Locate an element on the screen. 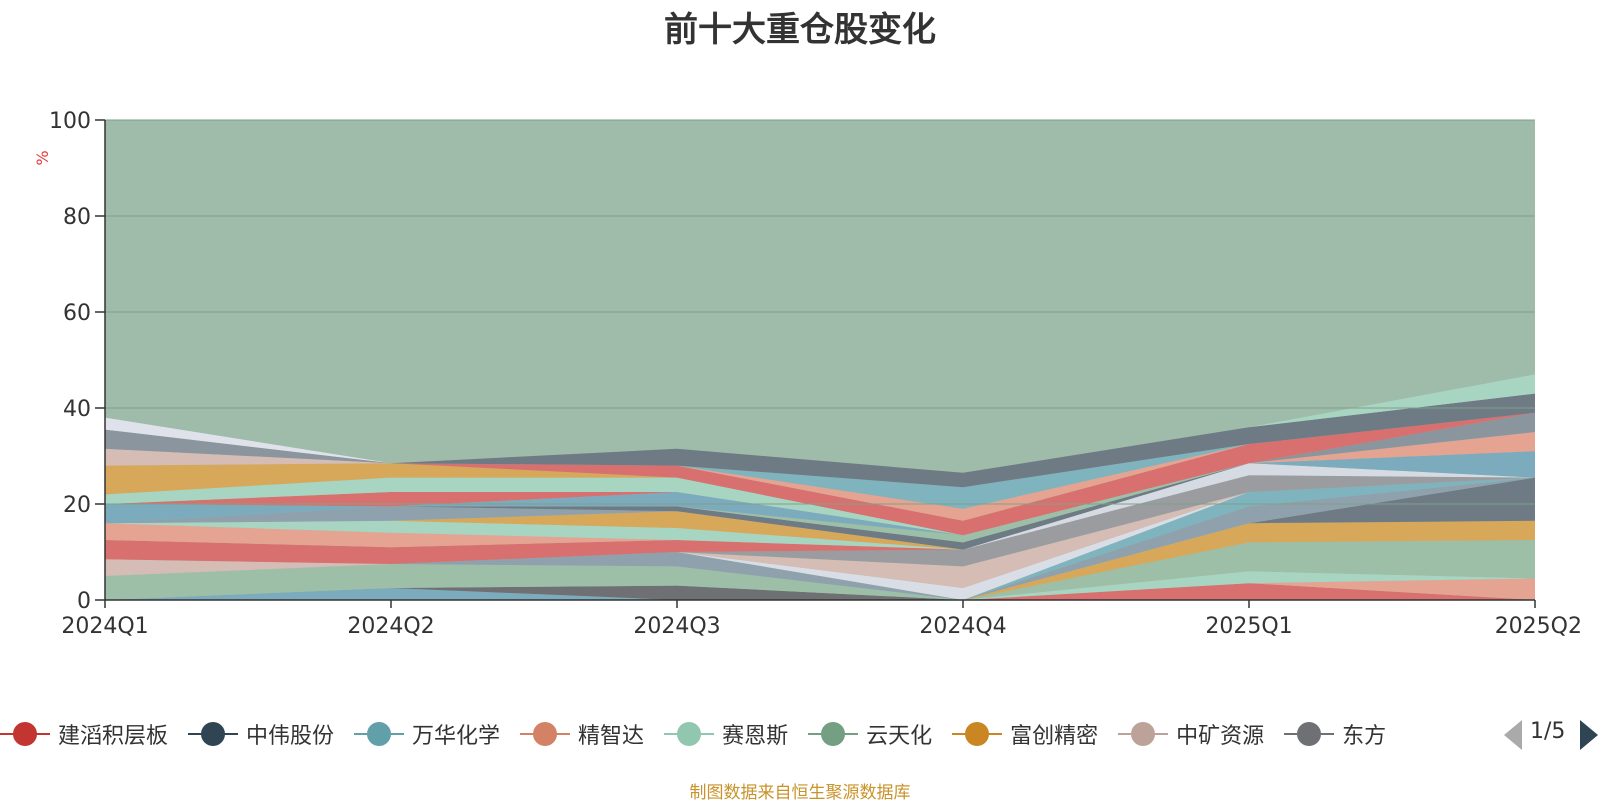  legend-item: 东方 is located at coordinates (1335, 734).